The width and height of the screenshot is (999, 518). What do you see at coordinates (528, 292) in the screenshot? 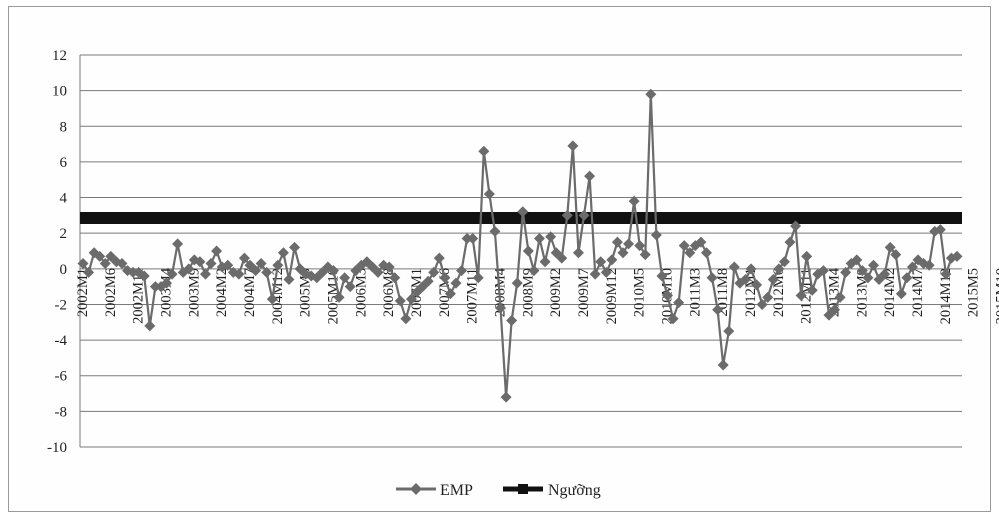
I see `x-tick-label: 2008M9` at bounding box center [528, 292].